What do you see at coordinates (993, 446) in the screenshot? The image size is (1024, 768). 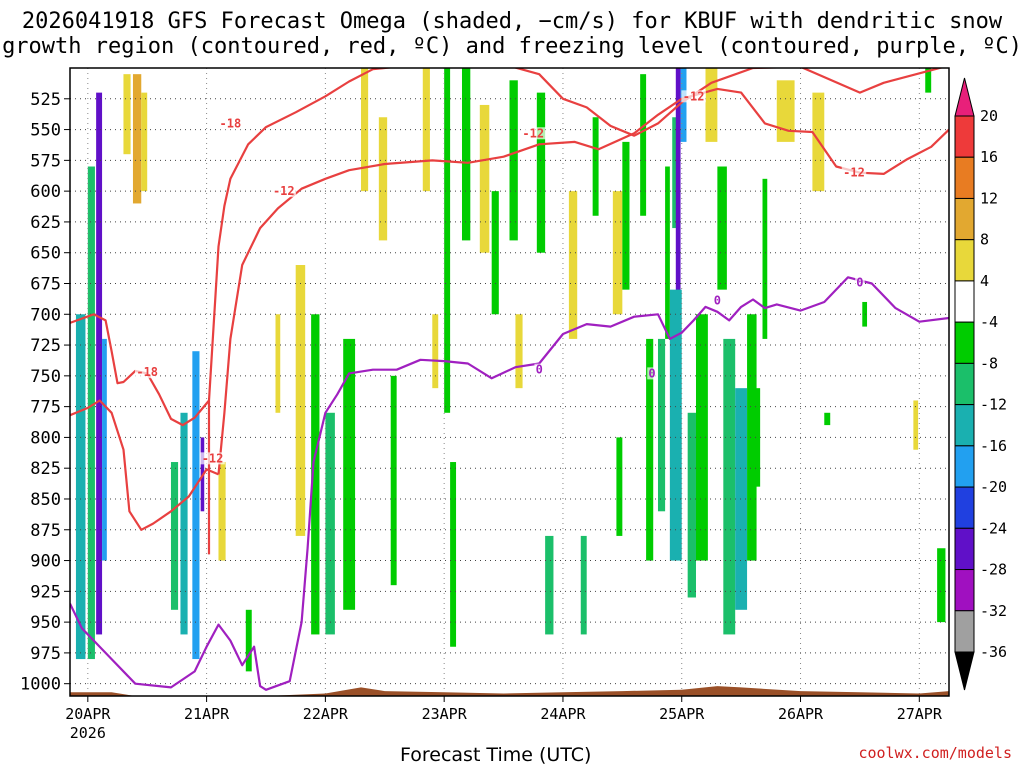 I see `colorbar-label: -16` at bounding box center [993, 446].